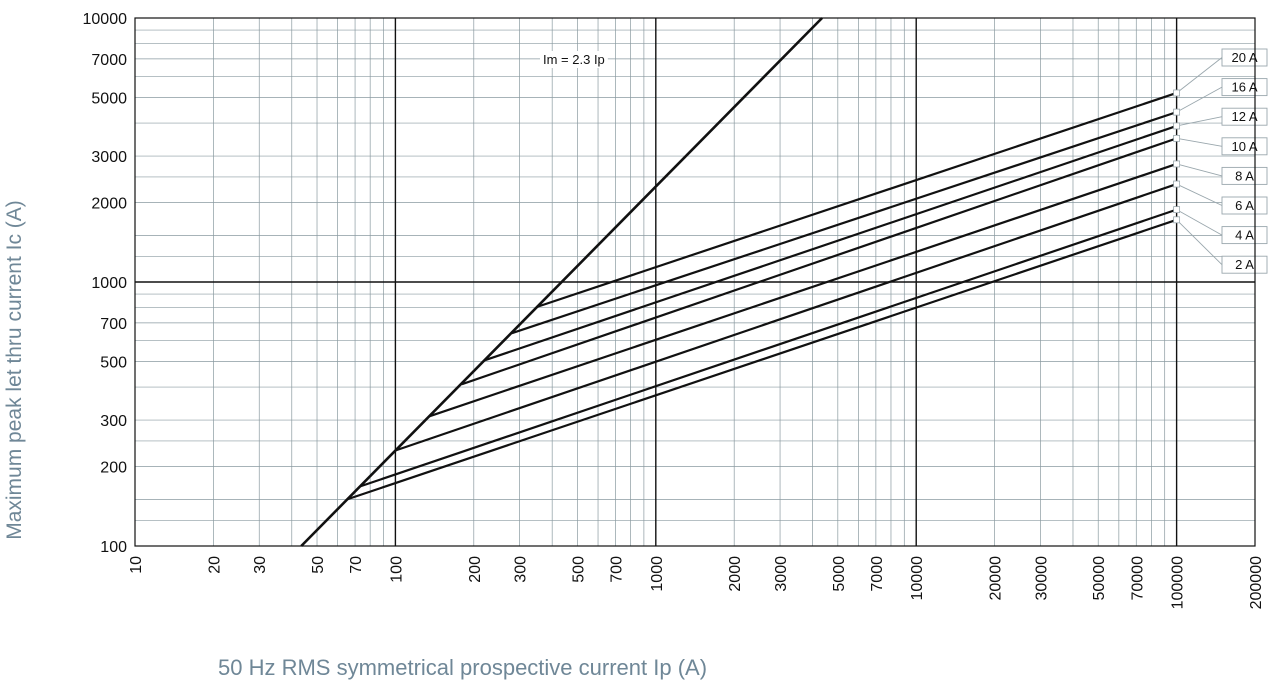 The image size is (1283, 685). I want to click on y-tick-label: 5000, so click(109, 98).